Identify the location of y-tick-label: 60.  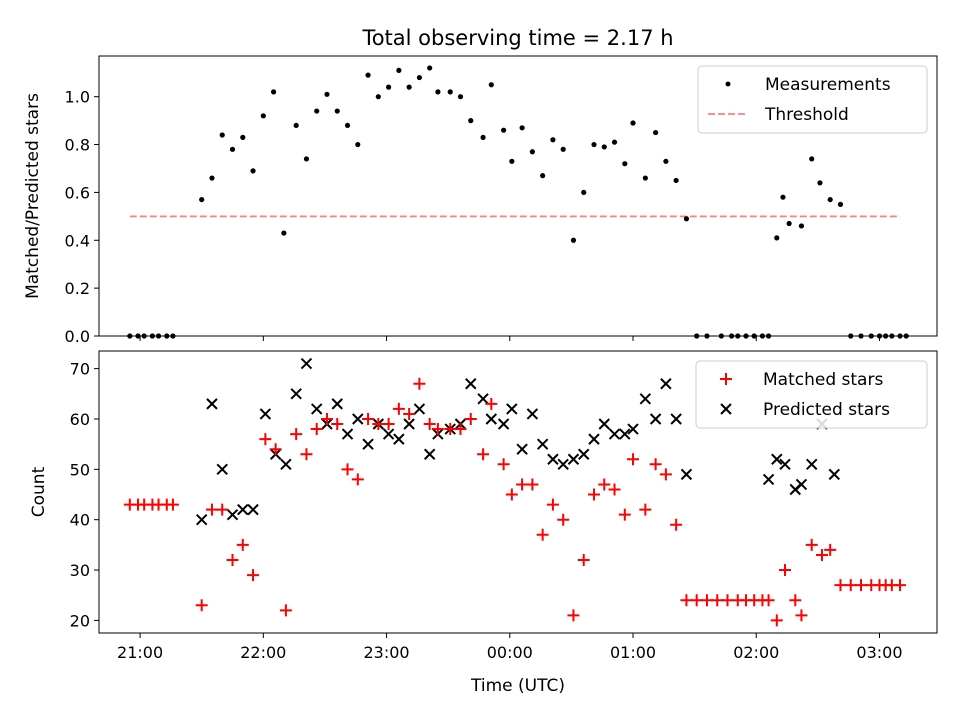
(80, 419).